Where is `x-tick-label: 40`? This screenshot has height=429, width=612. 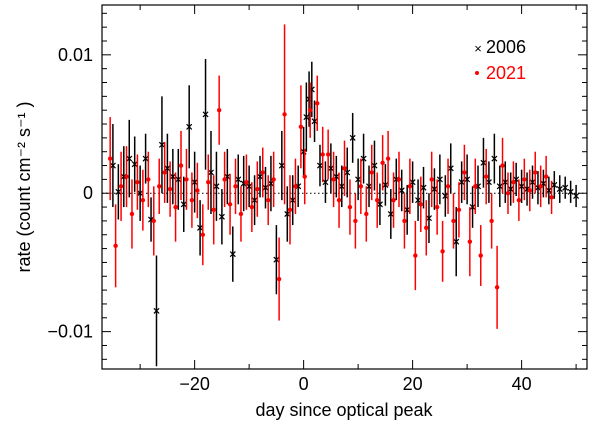
x-tick-label: 40 is located at coordinates (522, 384).